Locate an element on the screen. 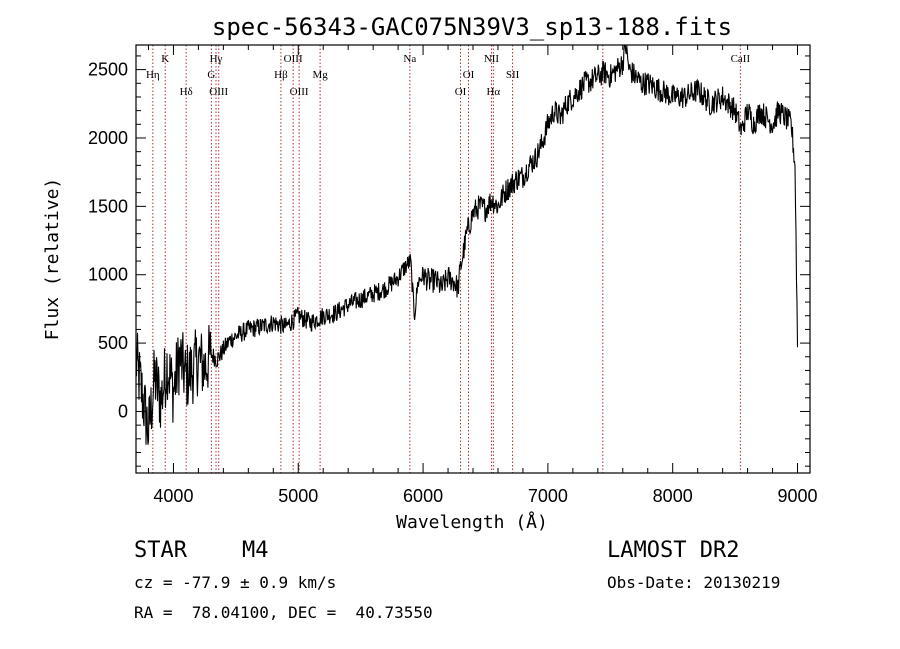 This screenshot has width=900, height=649. x-tick-label: 4000 is located at coordinates (173, 496).